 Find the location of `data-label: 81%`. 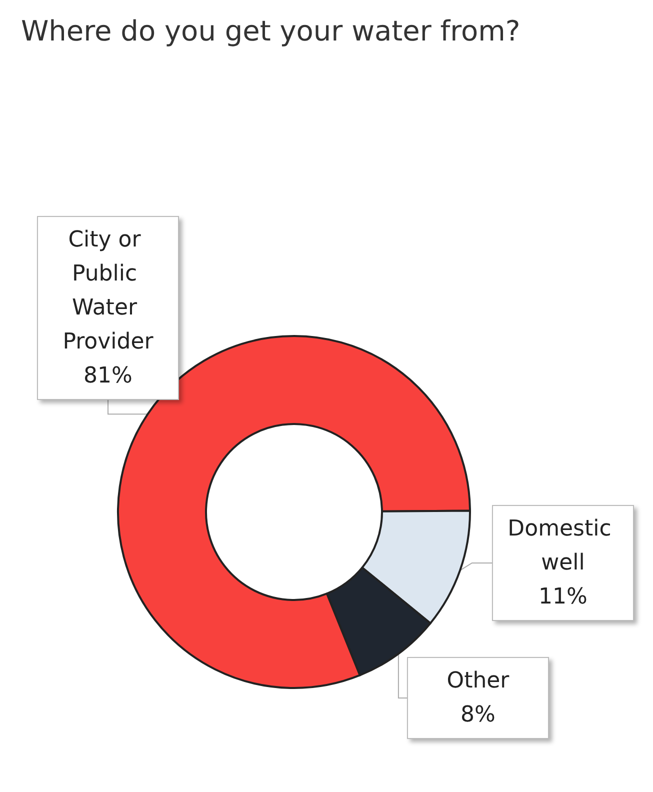

data-label: 81% is located at coordinates (108, 376).